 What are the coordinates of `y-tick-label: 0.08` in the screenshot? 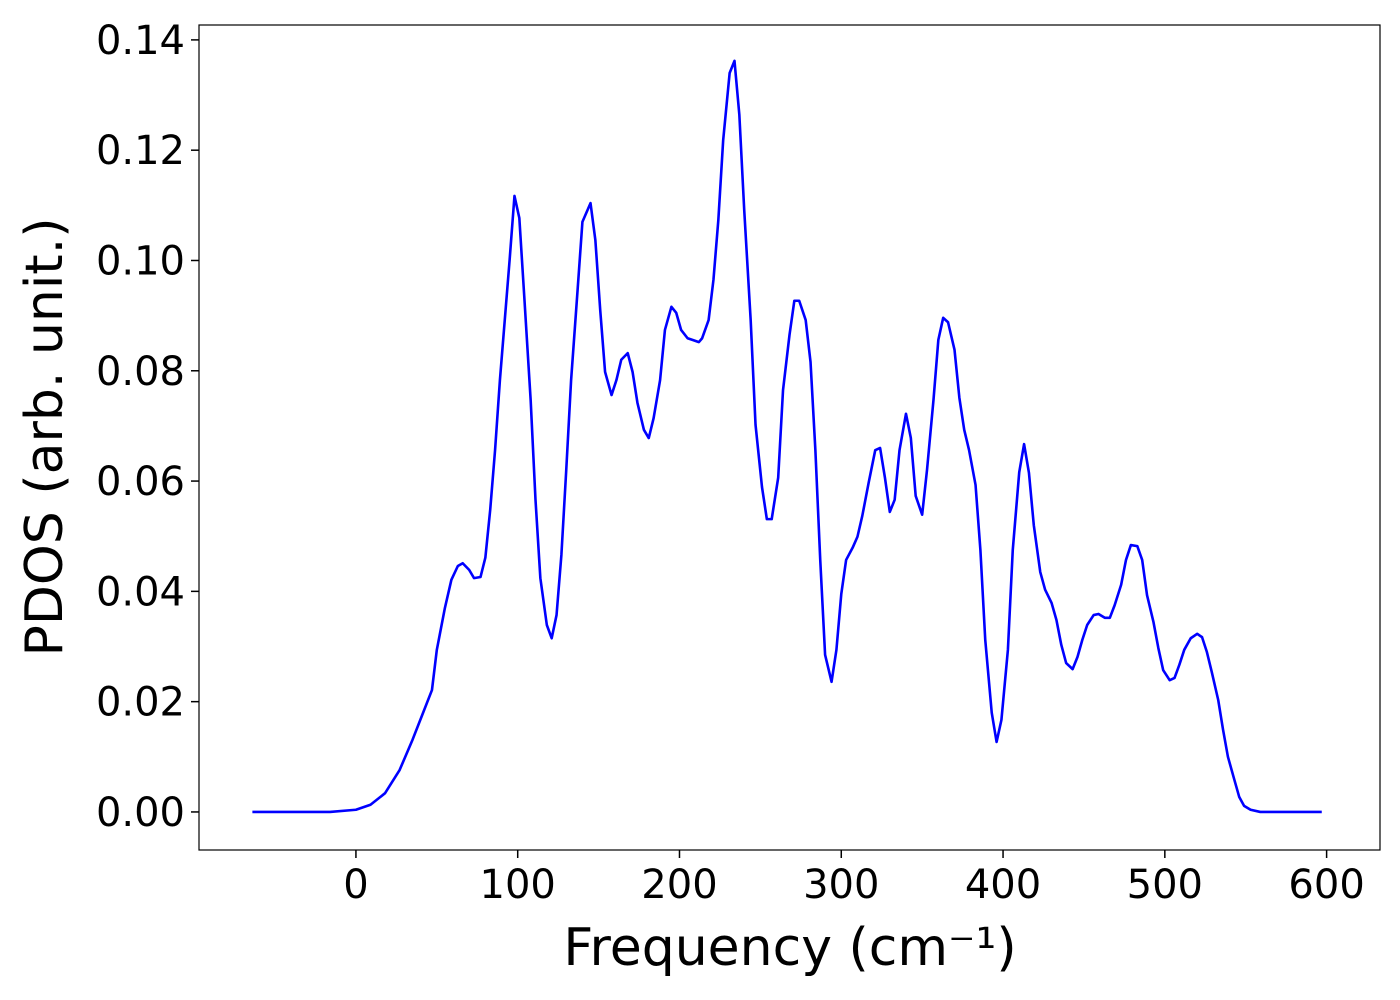 It's located at (140, 372).